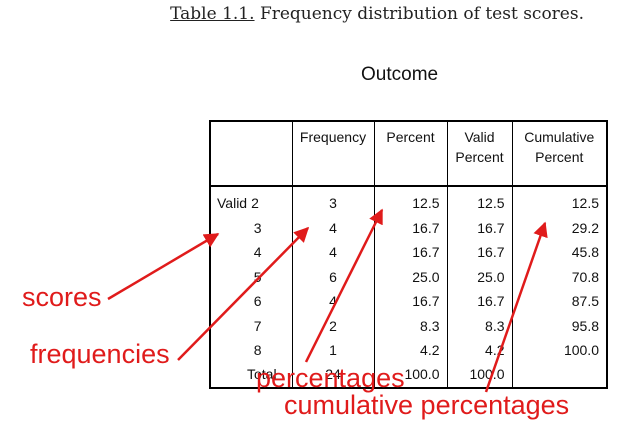  Describe the element at coordinates (332, 154) in the screenshot. I see `header-frequency: Frequency` at that location.